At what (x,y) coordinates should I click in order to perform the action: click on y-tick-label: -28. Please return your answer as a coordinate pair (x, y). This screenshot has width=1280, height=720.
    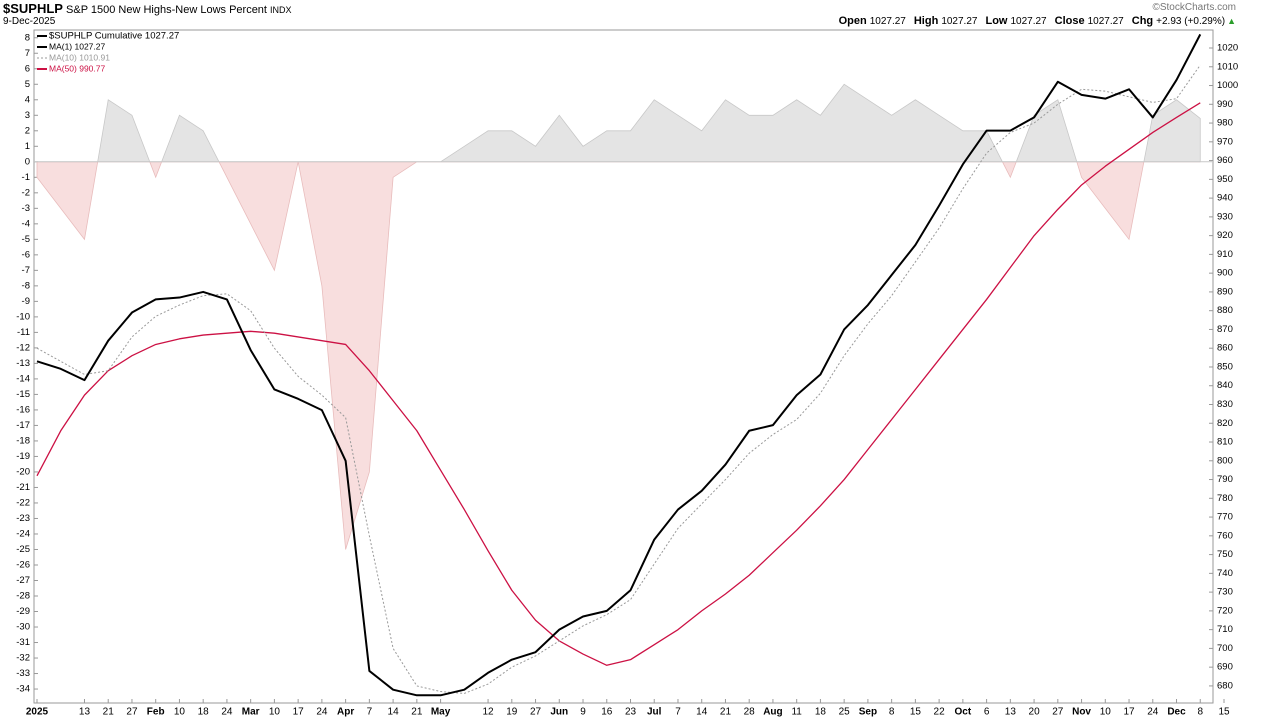
    Looking at the image, I should click on (23, 596).